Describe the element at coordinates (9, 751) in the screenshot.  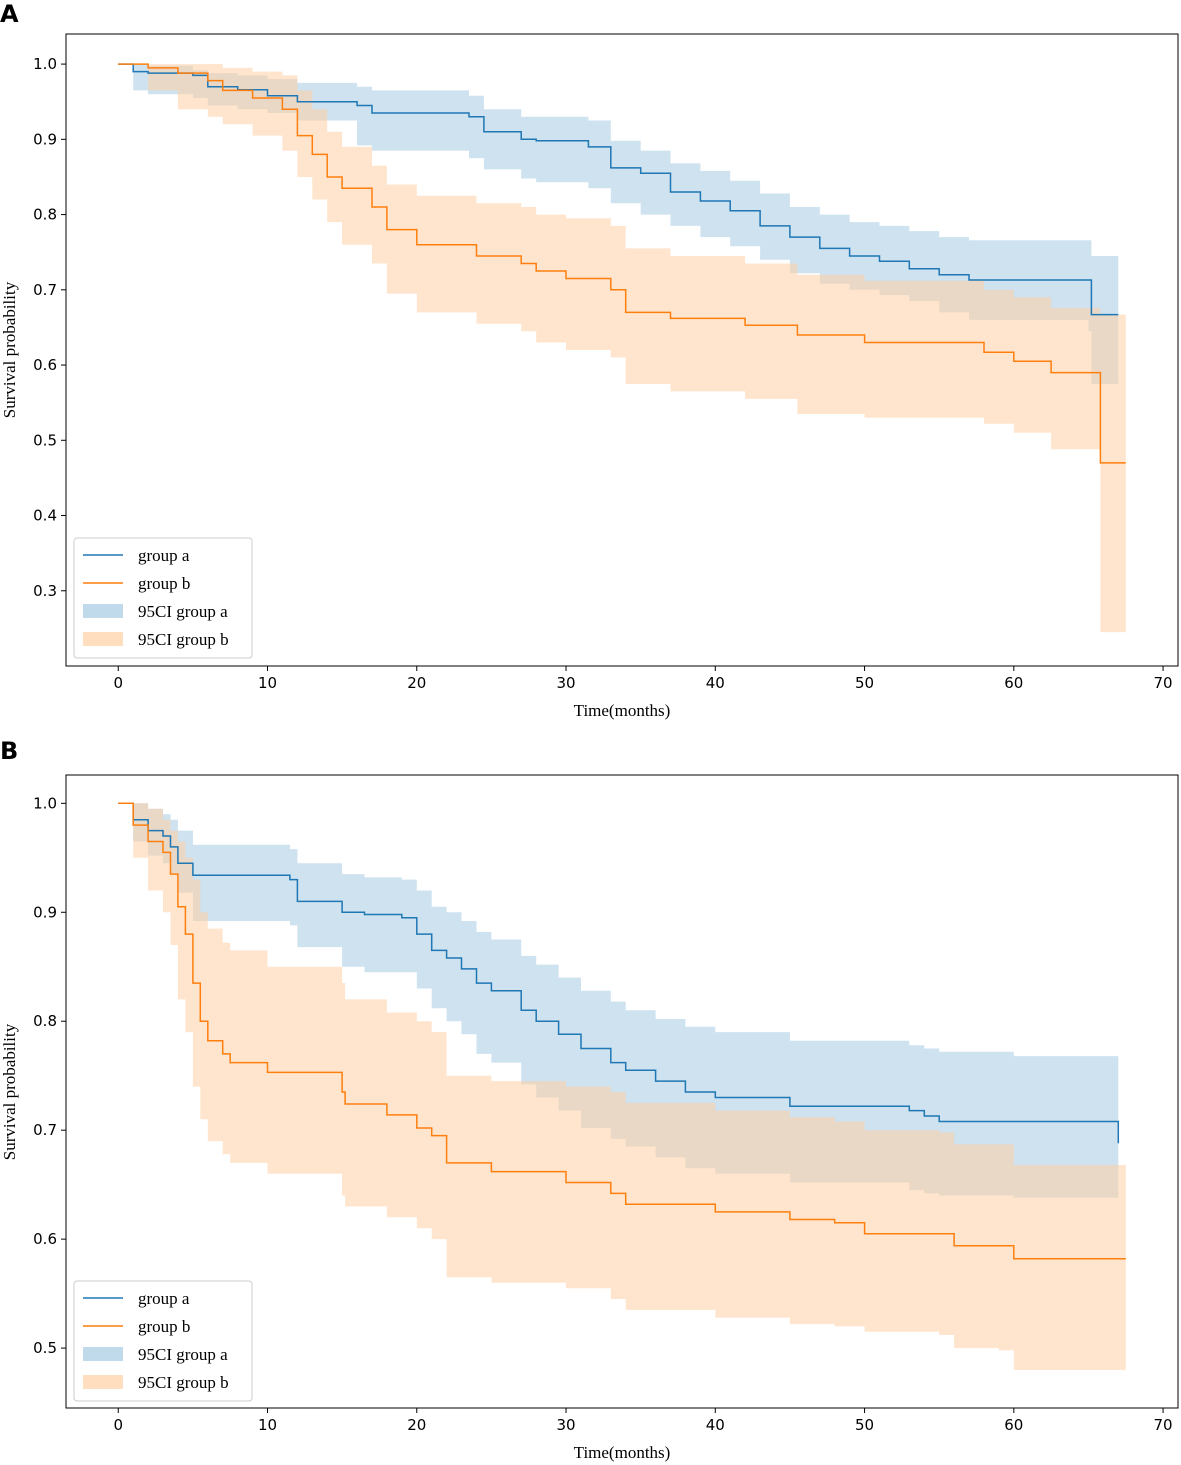
I see `panel-letter: B` at that location.